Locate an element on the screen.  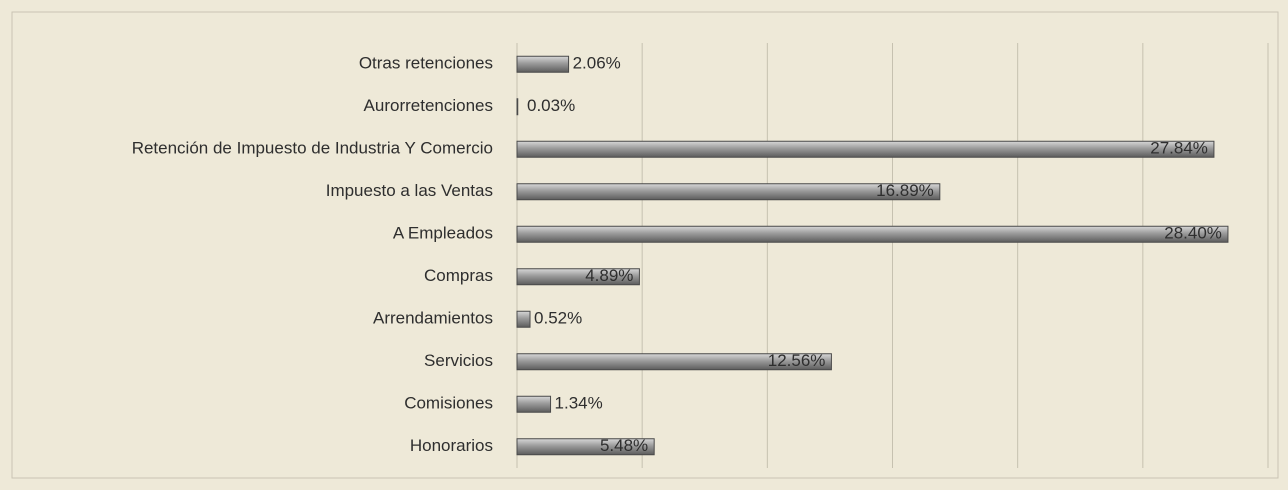
data-label: 5.48% is located at coordinates (624, 445).